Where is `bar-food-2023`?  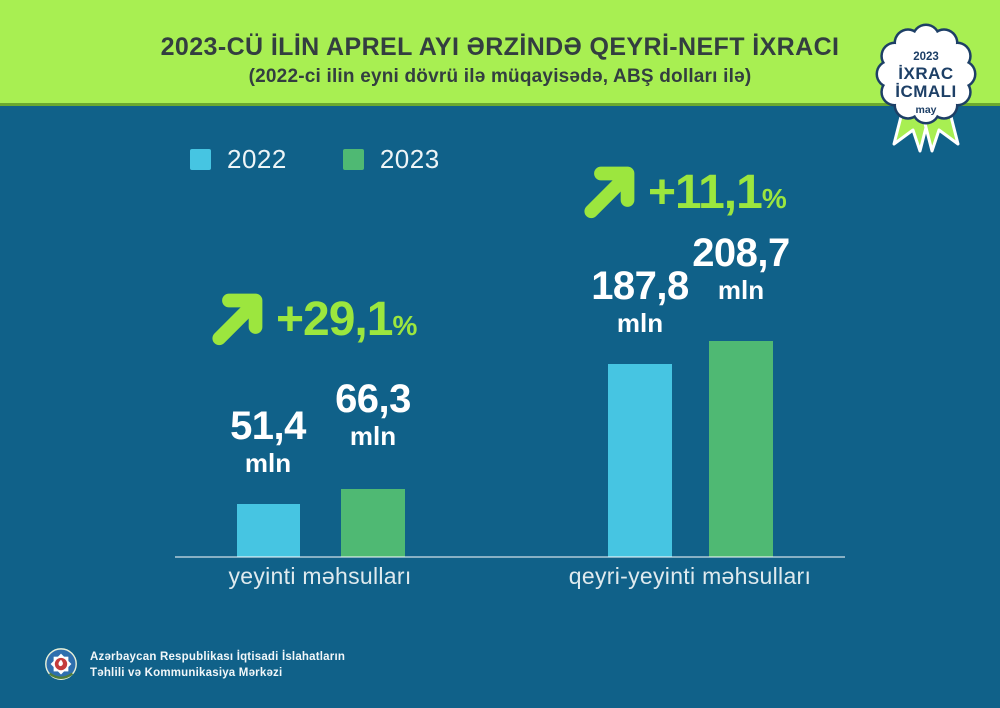 bar-food-2023 is located at coordinates (373, 523).